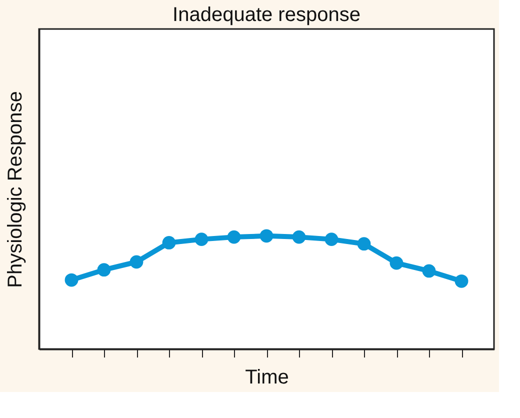 The height and width of the screenshot is (418, 520). What do you see at coordinates (267, 377) in the screenshot?
I see `x-axis-title: Time` at bounding box center [267, 377].